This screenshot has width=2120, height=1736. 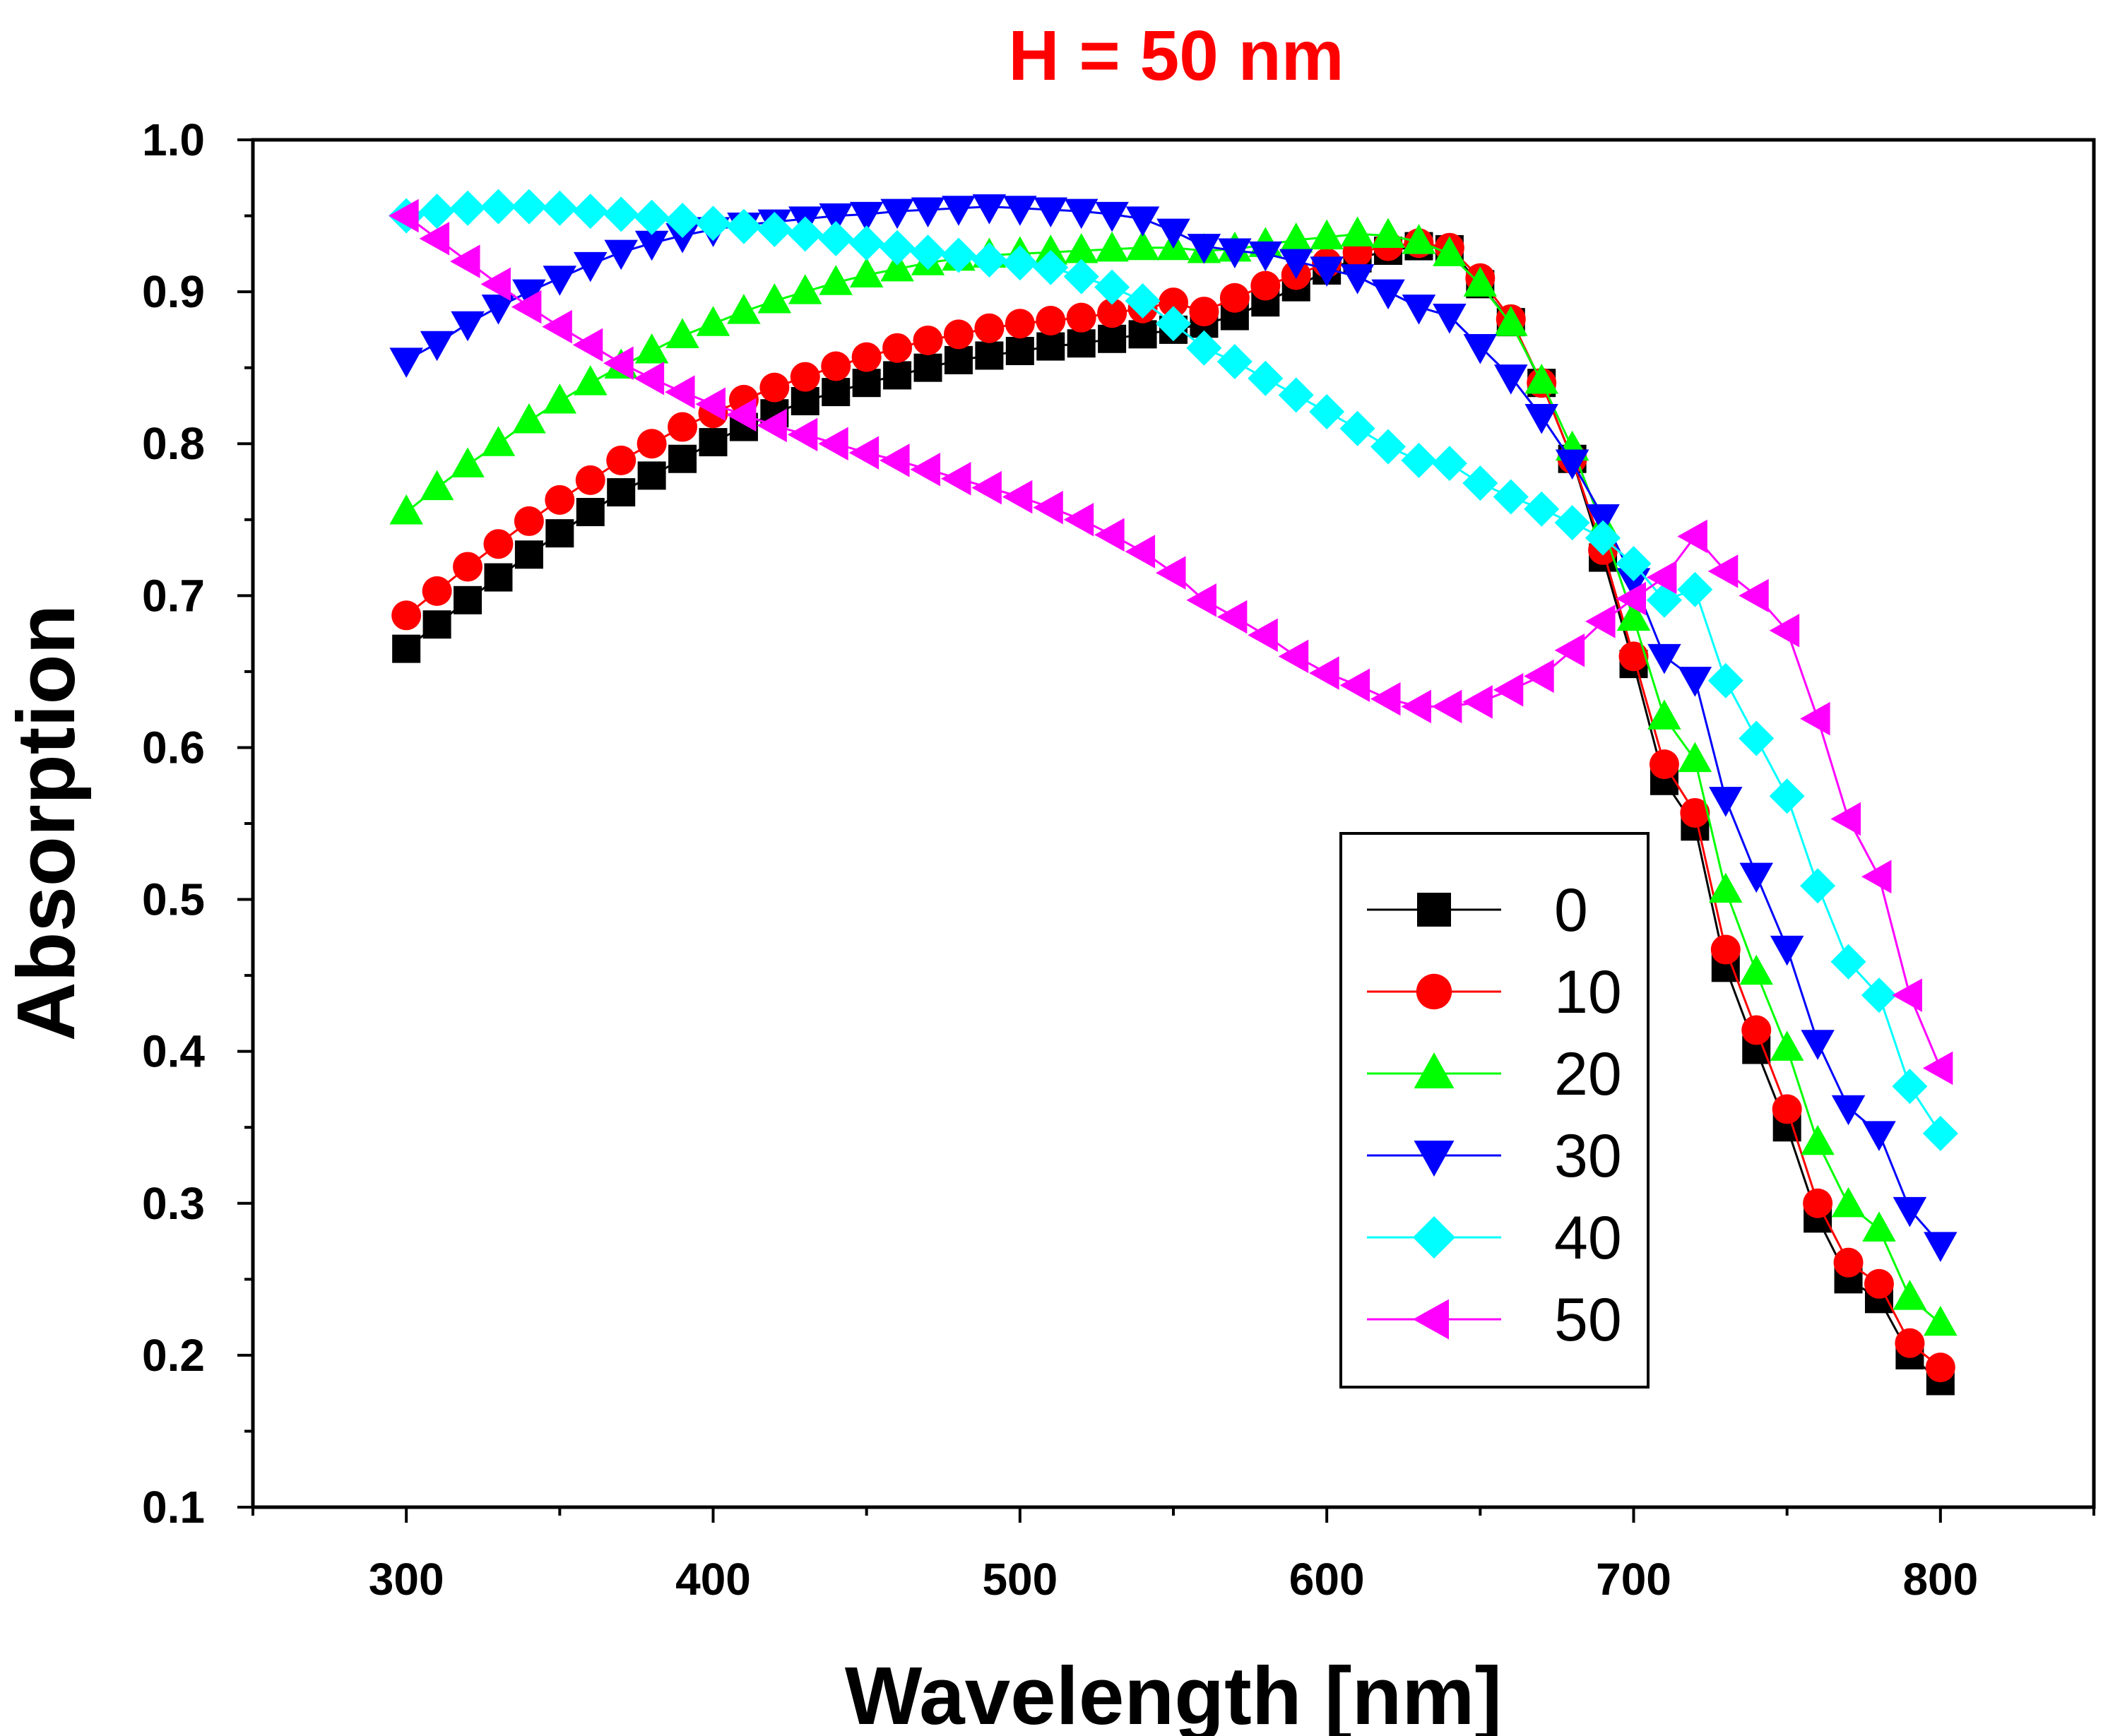 I want to click on x-tick-label: 700, so click(x=1633, y=1579).